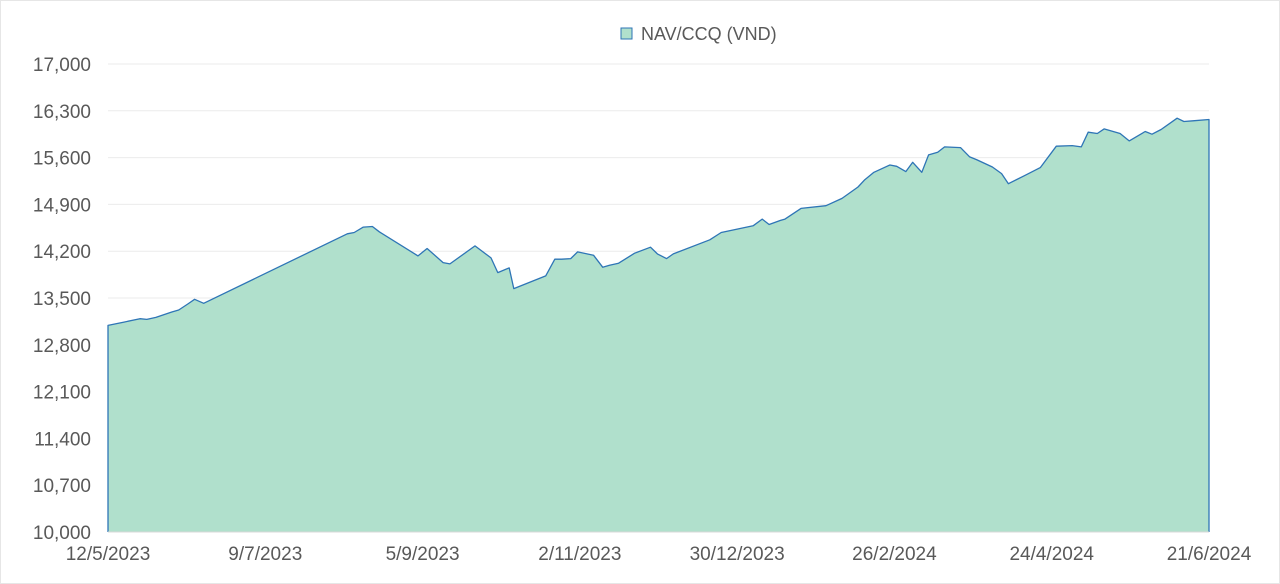  I want to click on y-tick-label: 10,000, so click(62, 533).